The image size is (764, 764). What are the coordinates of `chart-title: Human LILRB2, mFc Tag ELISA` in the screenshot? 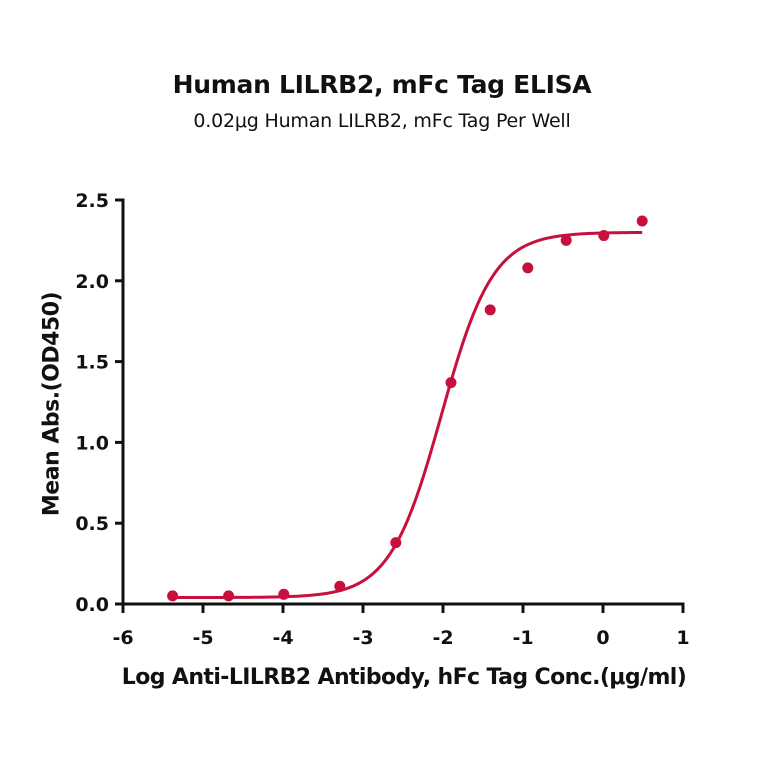 It's located at (382, 84).